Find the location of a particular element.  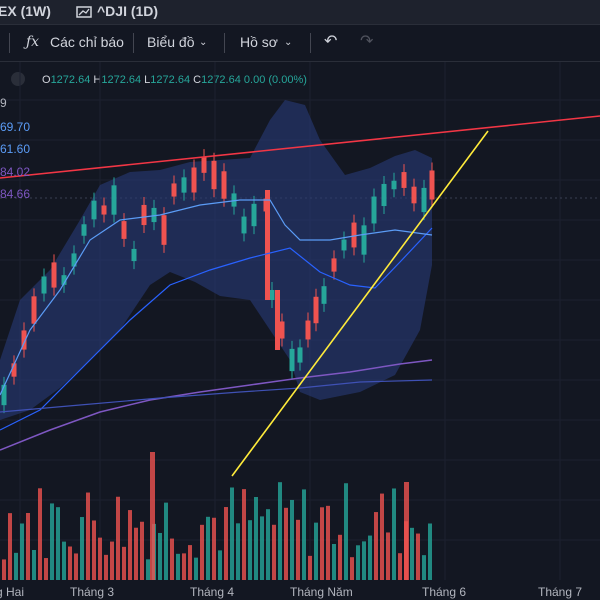

x-axis-label: Tháng Năm is located at coordinates (321, 592).